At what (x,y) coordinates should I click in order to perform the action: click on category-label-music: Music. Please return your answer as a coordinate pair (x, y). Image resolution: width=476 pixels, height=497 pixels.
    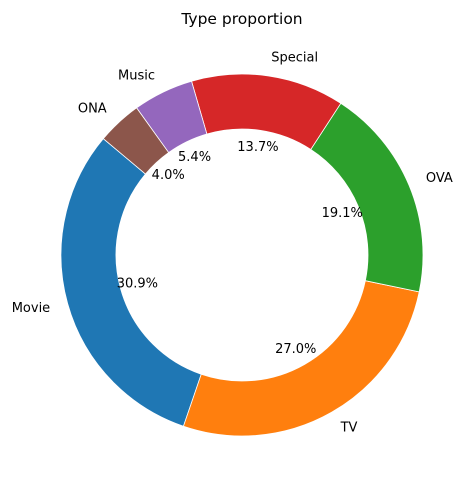
    Looking at the image, I should click on (136, 75).